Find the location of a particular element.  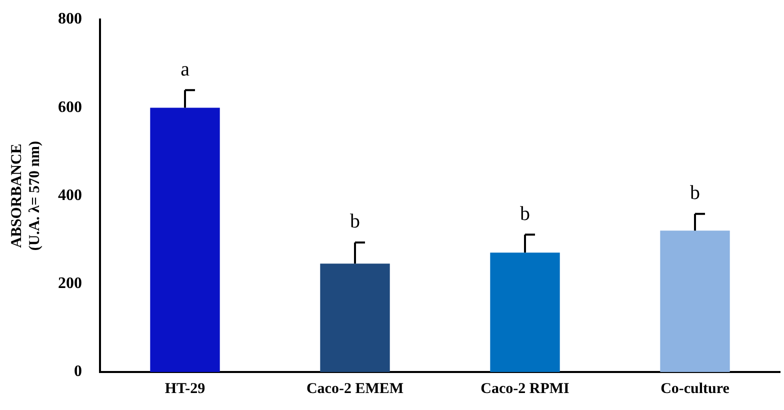

annotation: a is located at coordinates (185, 69).